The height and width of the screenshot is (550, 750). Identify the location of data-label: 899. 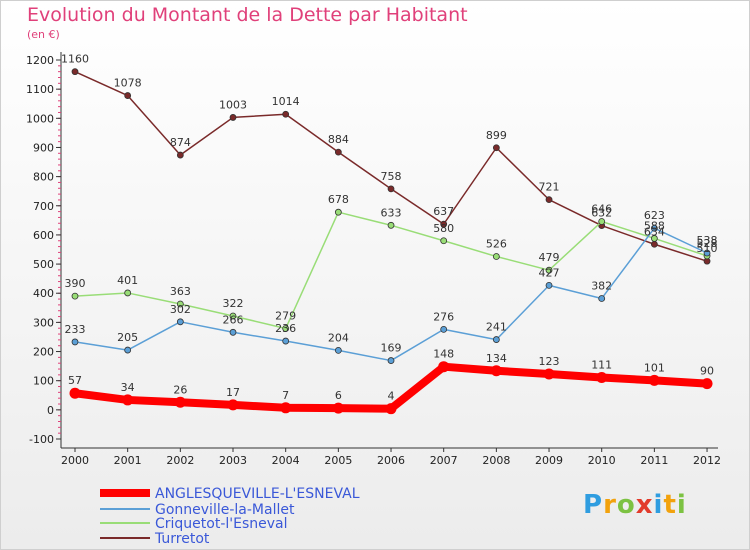
(496, 135).